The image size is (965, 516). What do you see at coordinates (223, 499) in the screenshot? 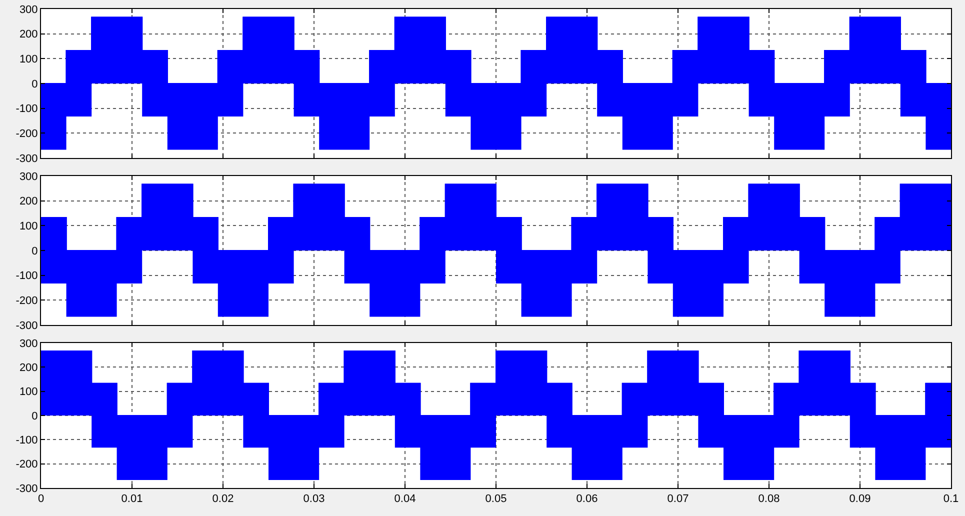
I see `x-tick-label: 0.02` at bounding box center [223, 499].